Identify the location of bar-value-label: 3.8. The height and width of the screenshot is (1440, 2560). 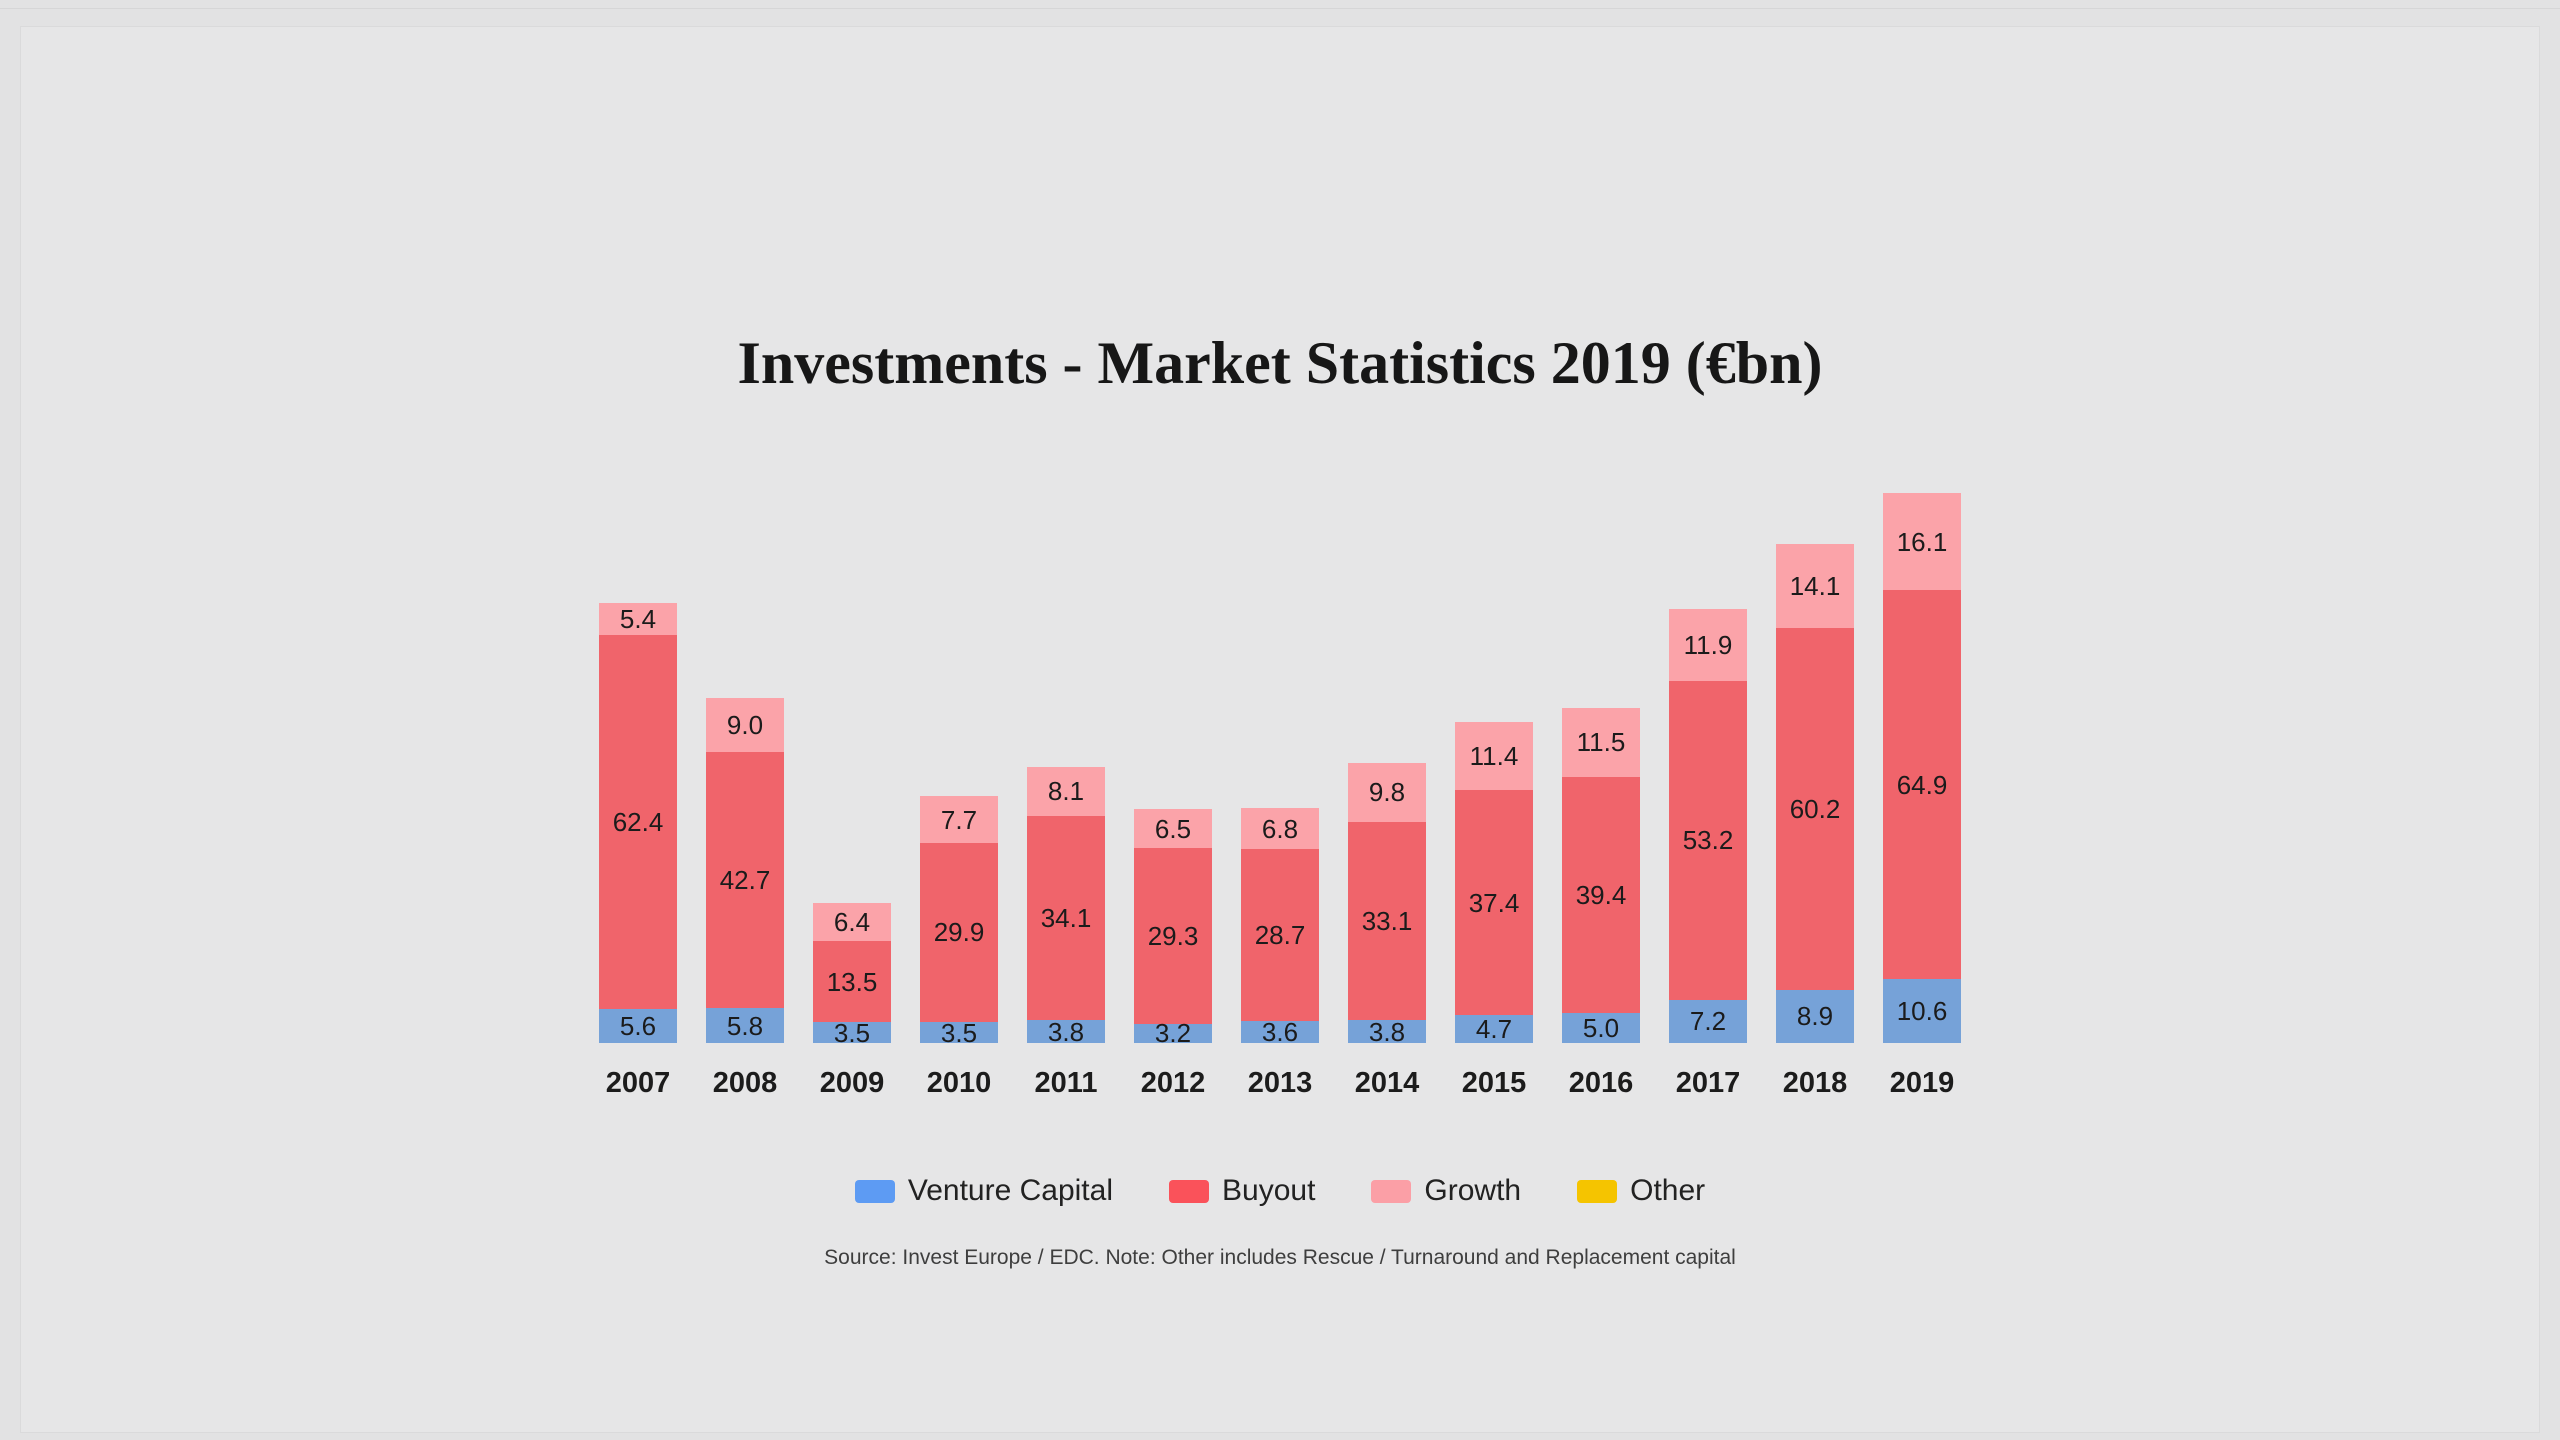
(1387, 1031).